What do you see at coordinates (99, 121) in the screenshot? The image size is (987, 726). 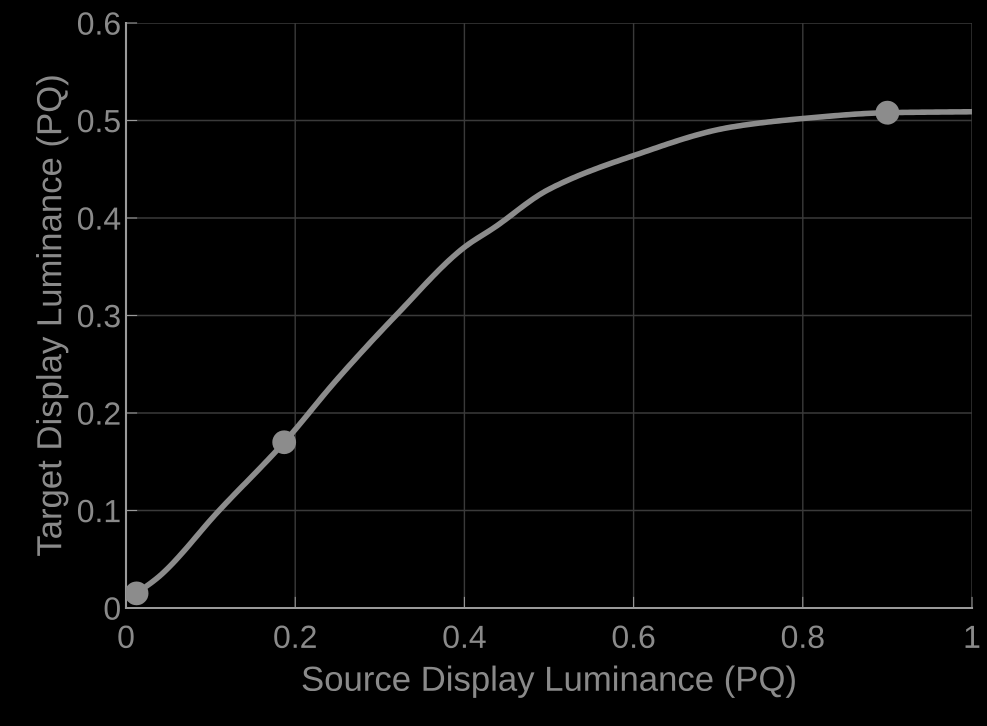 I see `y-tick-label: 0.5` at bounding box center [99, 121].